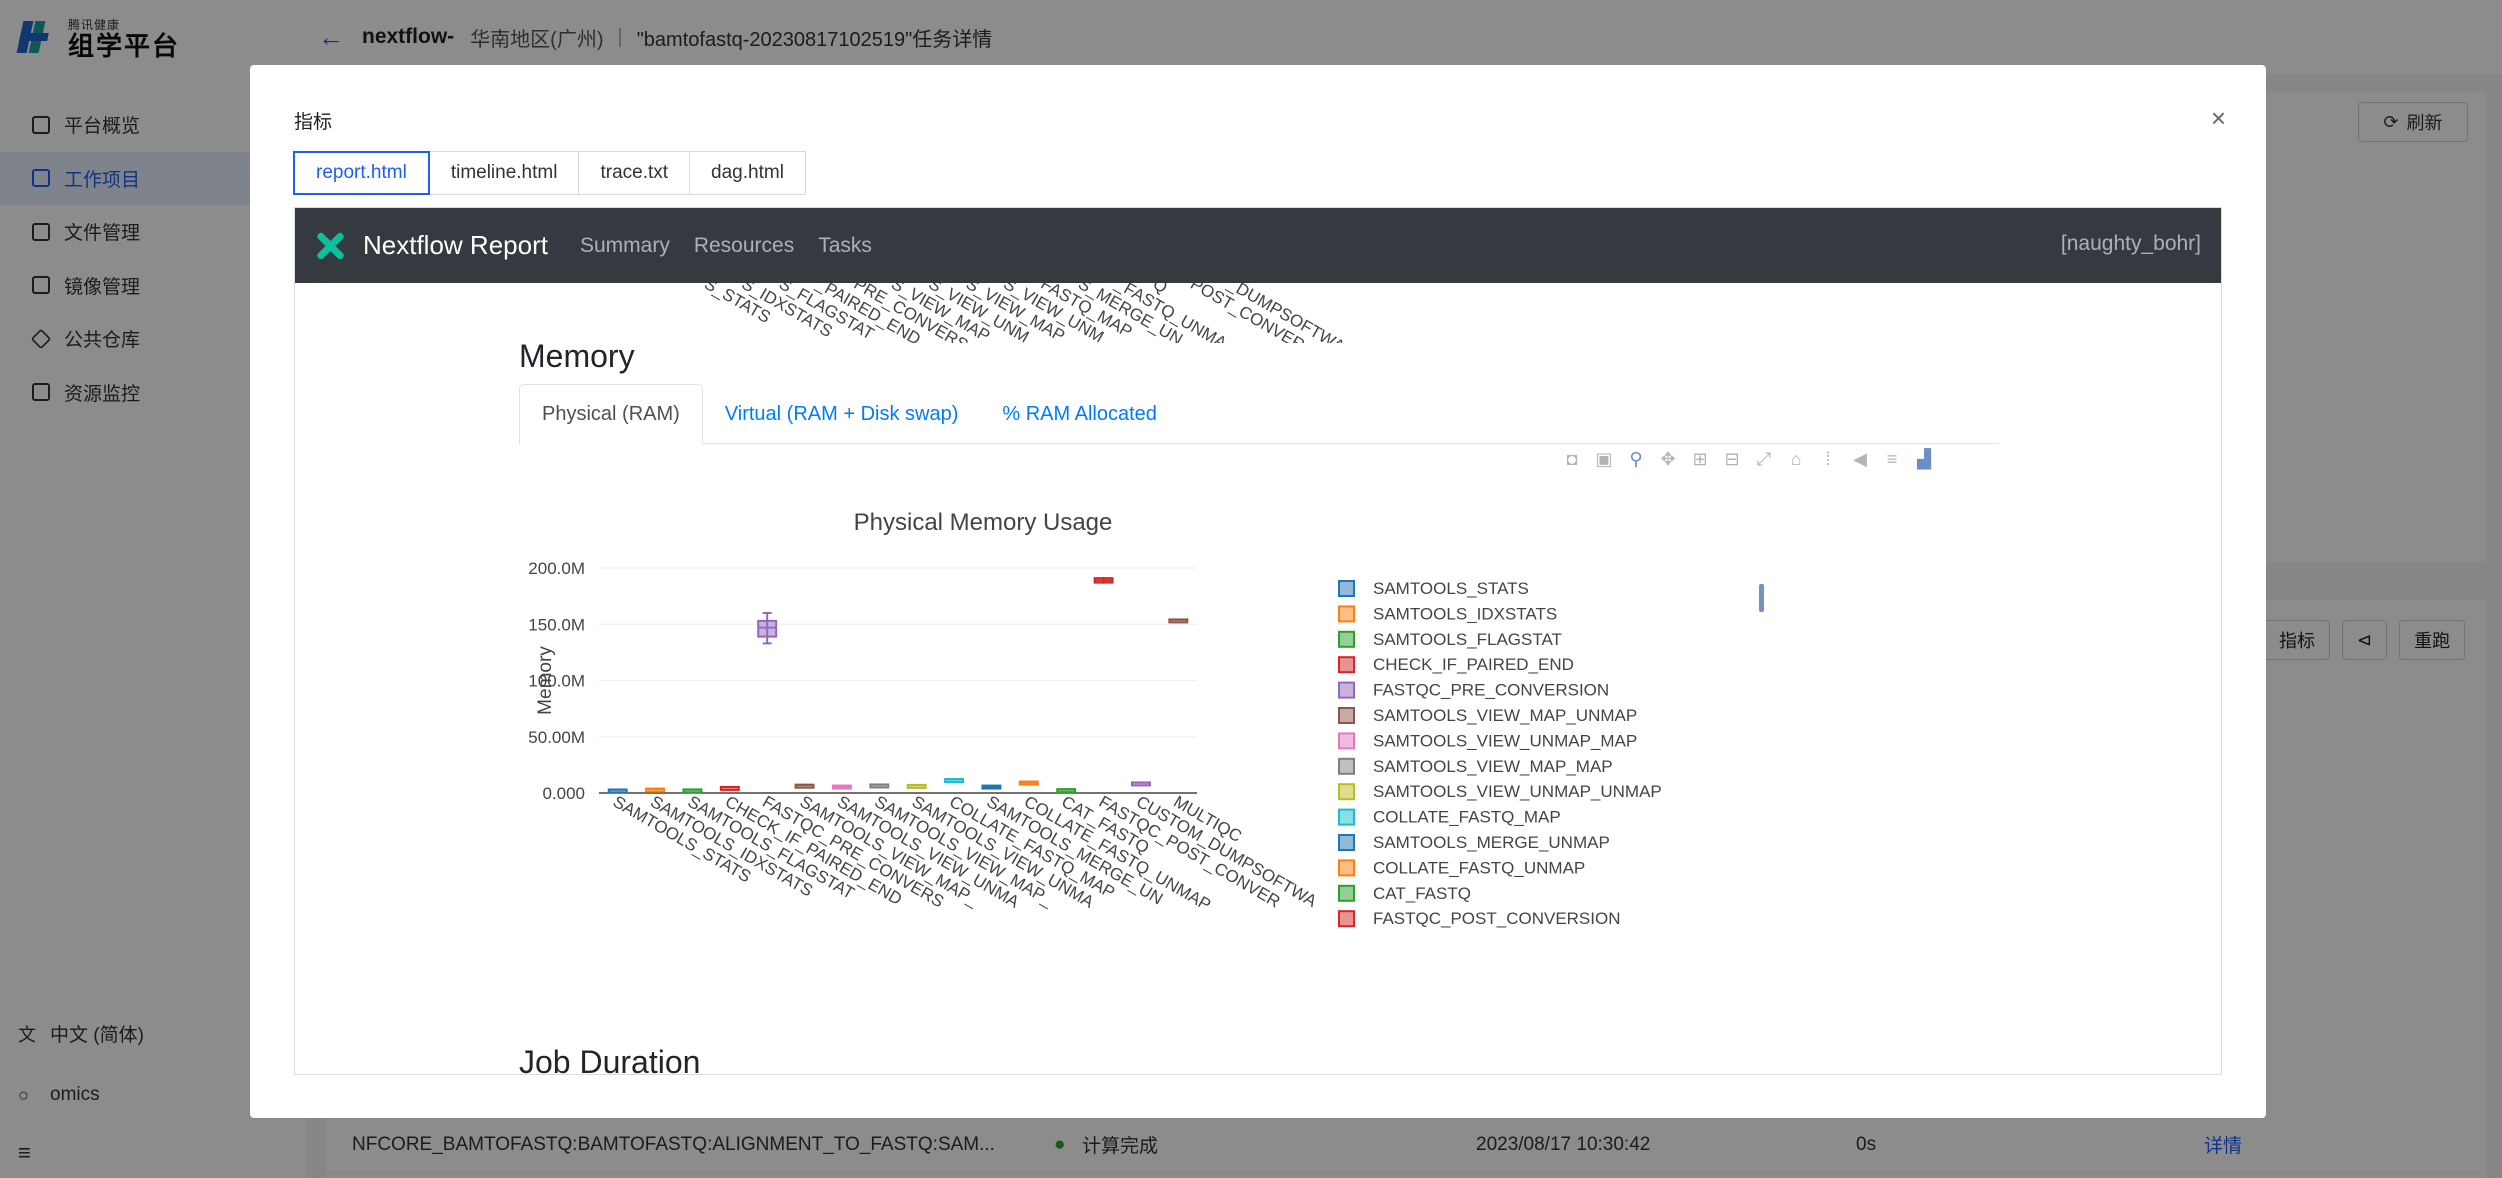 This screenshot has width=2502, height=1178. Describe the element at coordinates (1700, 458) in the screenshot. I see `zoom-in-icon: ⊞` at that location.